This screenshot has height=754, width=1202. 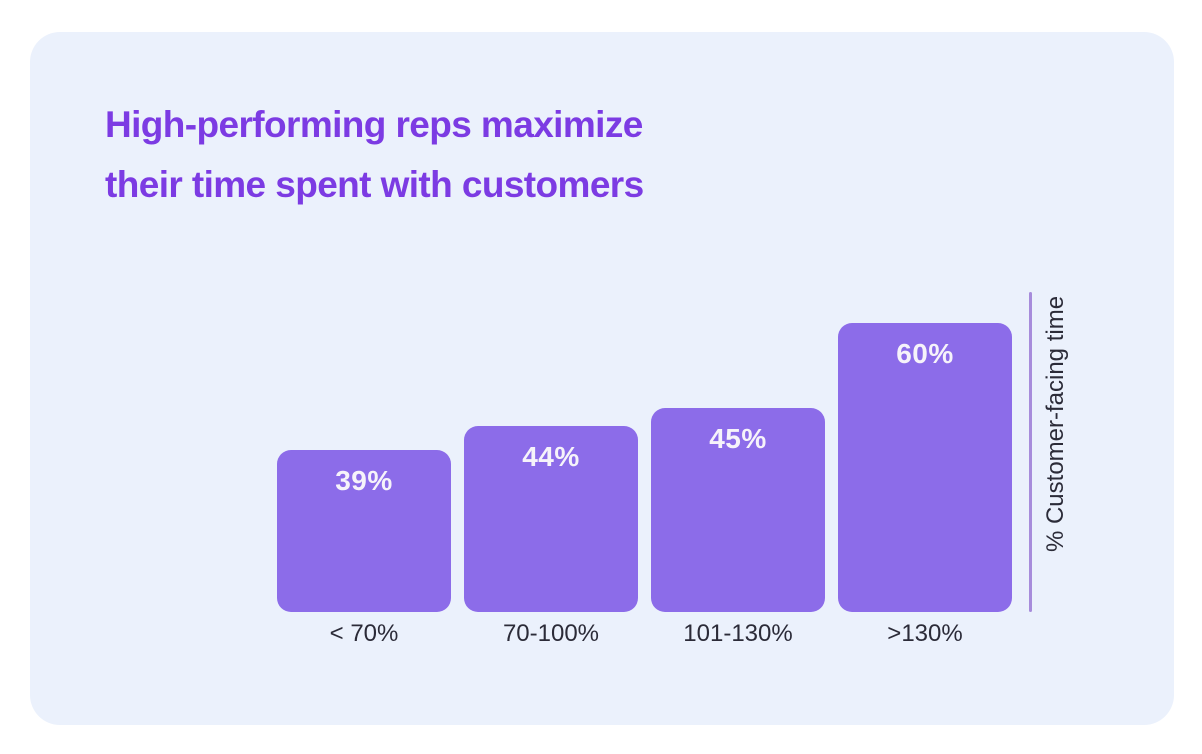 I want to click on bar-101-130: 45%, so click(x=738, y=510).